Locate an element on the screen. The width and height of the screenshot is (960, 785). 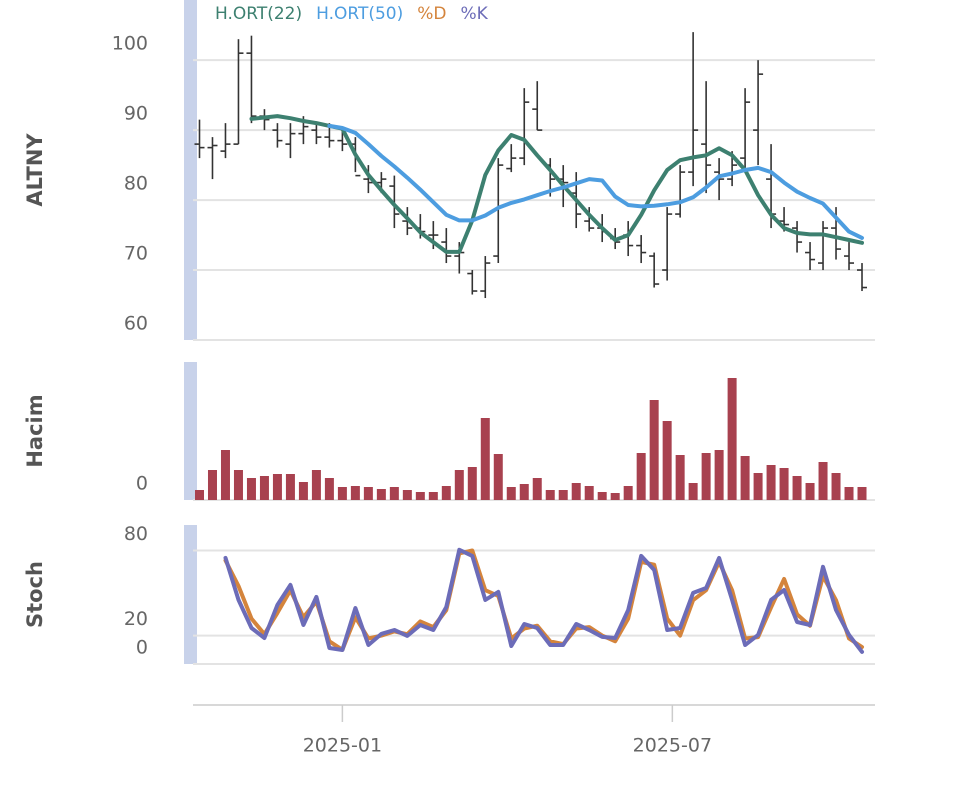
legend-entry: H.ORT(50) is located at coordinates (359, 14).